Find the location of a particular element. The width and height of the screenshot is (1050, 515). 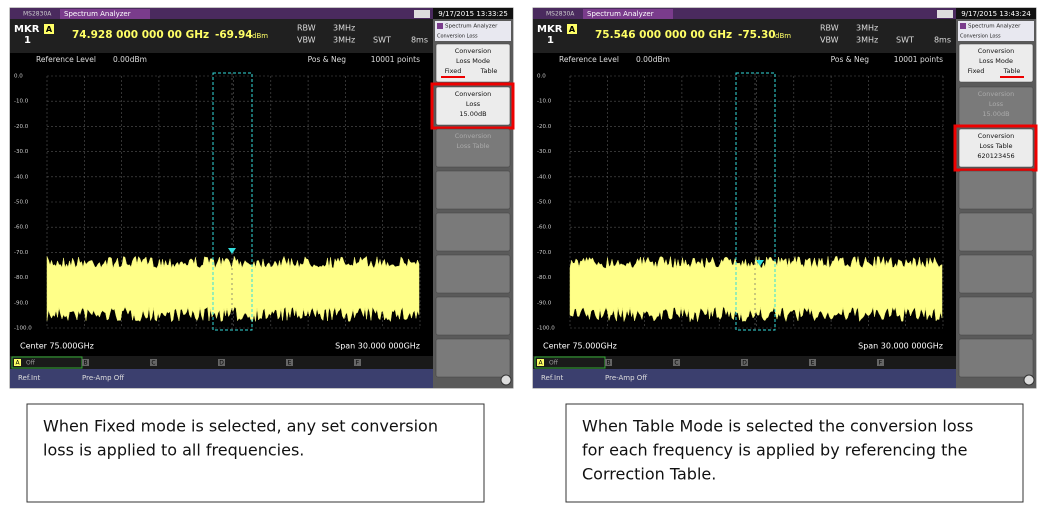

trace-letter: F is located at coordinates (358, 363).